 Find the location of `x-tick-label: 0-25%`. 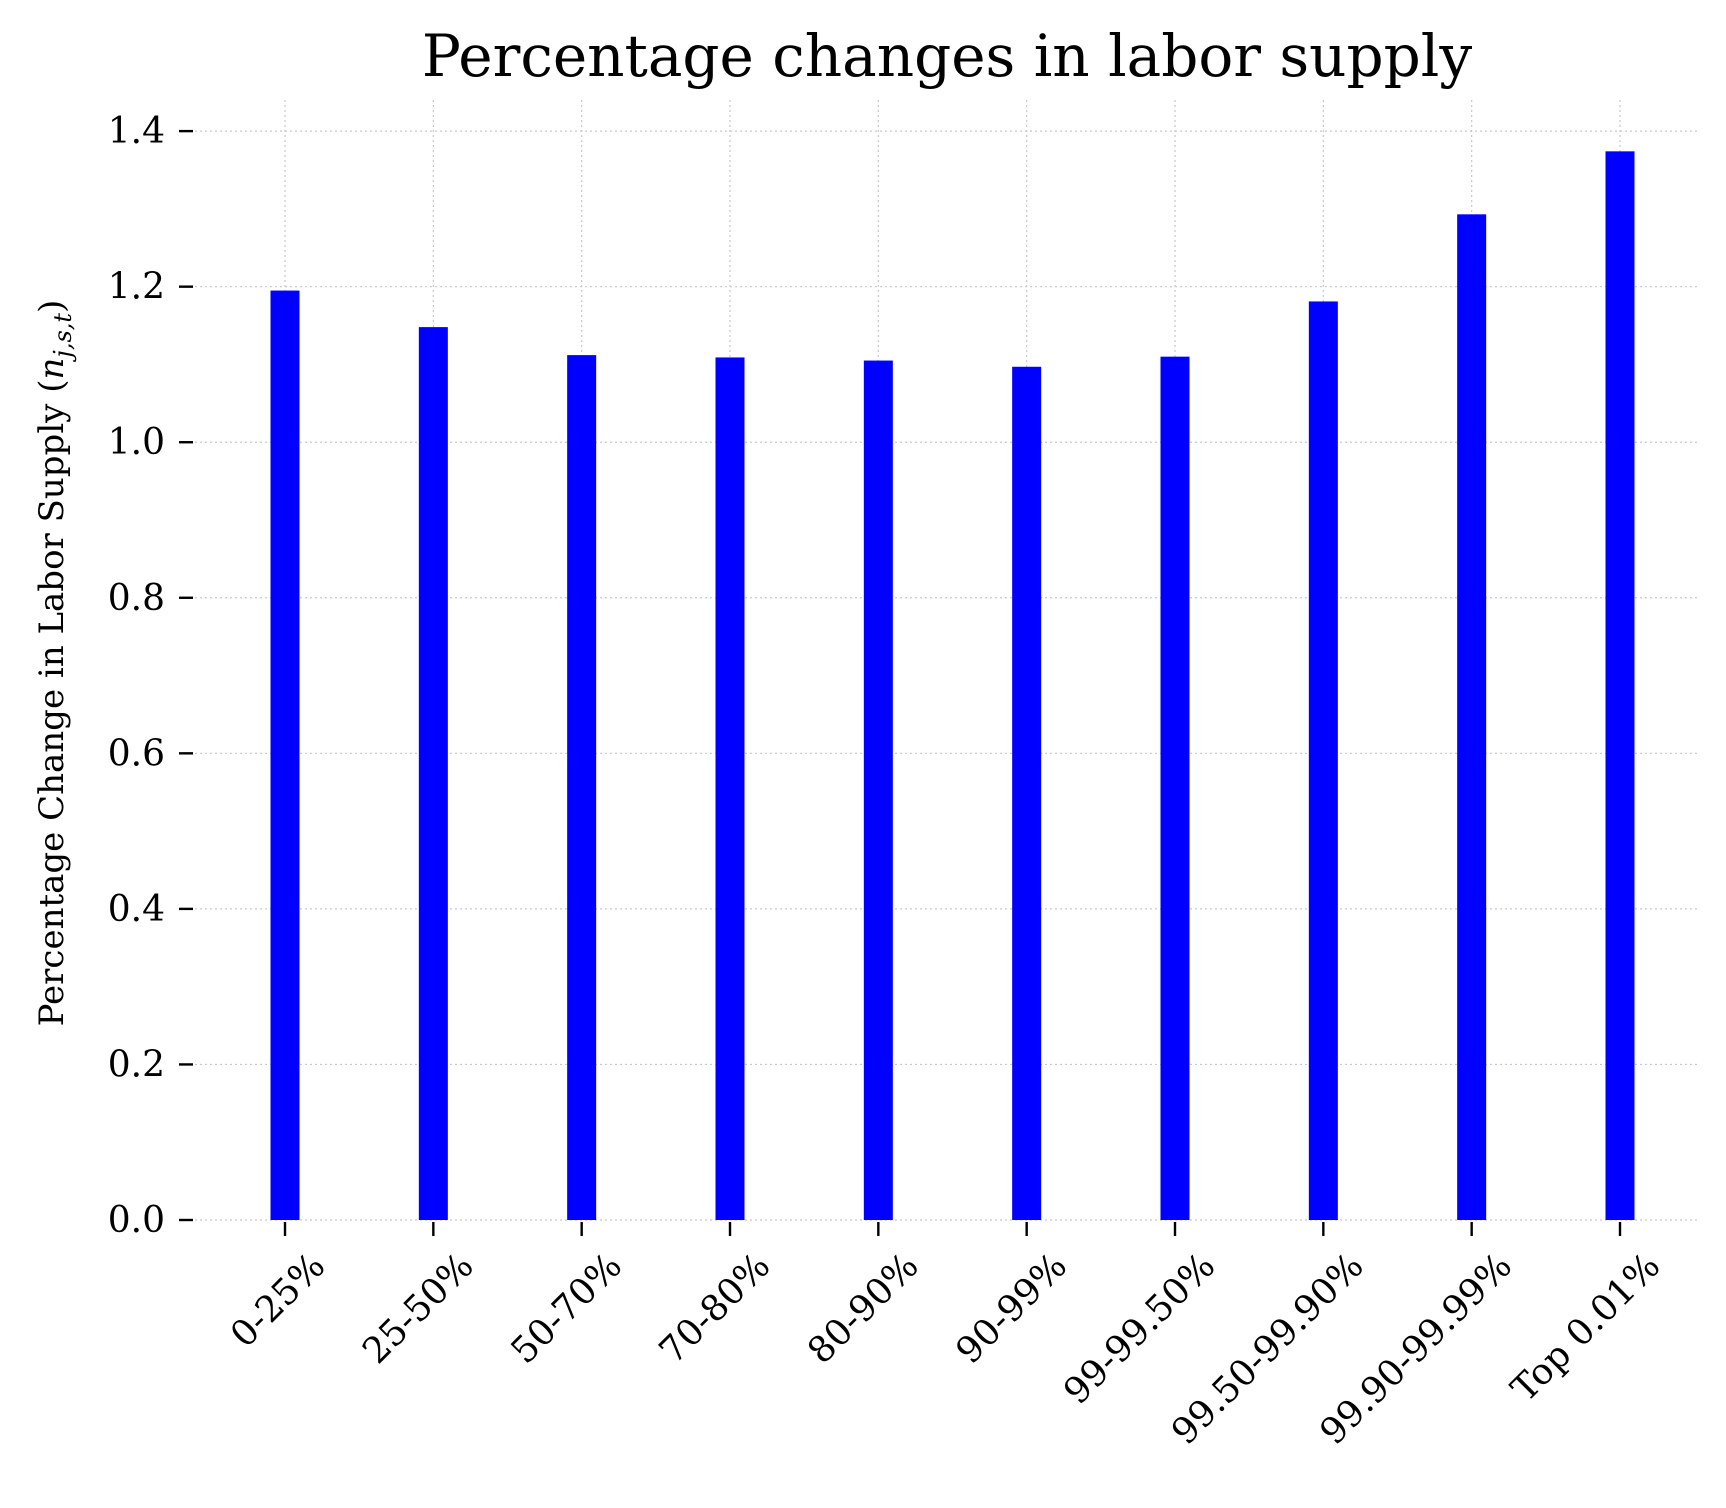

x-tick-label: 0-25% is located at coordinates (278, 1300).